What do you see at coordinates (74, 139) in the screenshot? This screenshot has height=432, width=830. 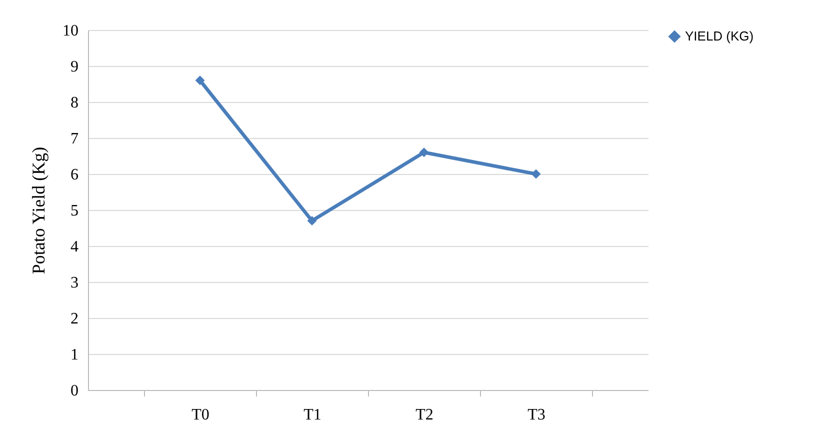 I see `y-tick-label: 7` at bounding box center [74, 139].